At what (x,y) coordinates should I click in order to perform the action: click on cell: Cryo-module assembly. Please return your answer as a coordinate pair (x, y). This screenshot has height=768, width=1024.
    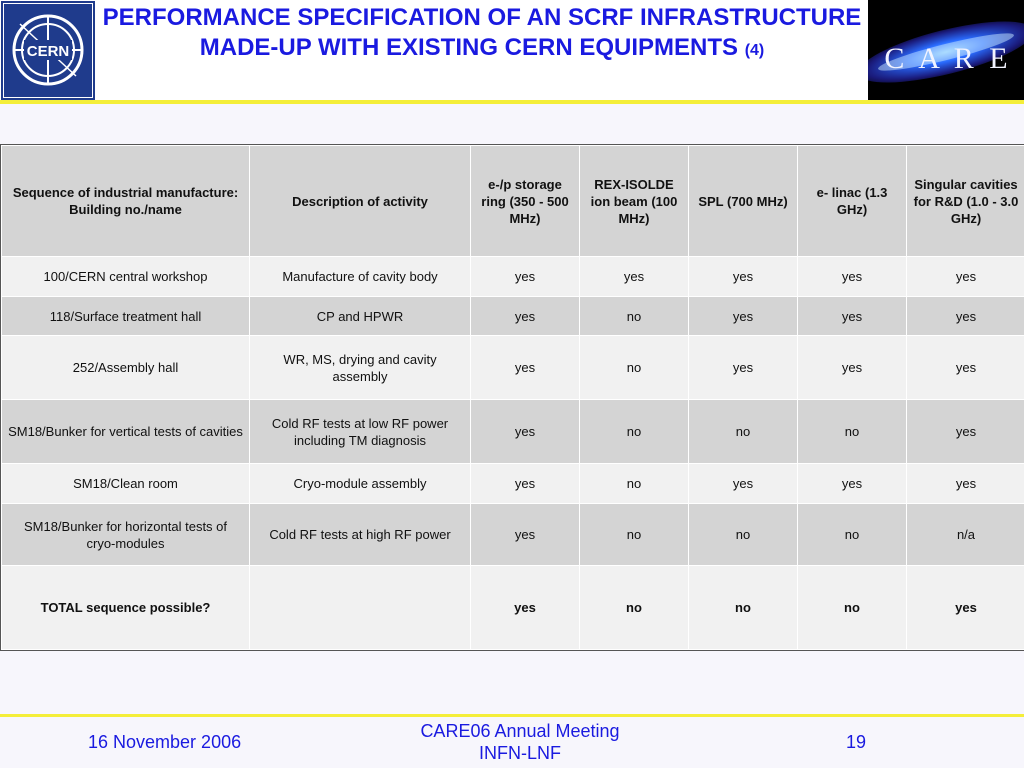
    Looking at the image, I should click on (360, 483).